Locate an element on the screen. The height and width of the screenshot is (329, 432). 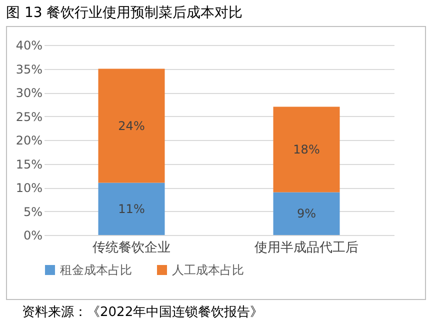
y-tick-label: 40% is located at coordinates (29, 45).